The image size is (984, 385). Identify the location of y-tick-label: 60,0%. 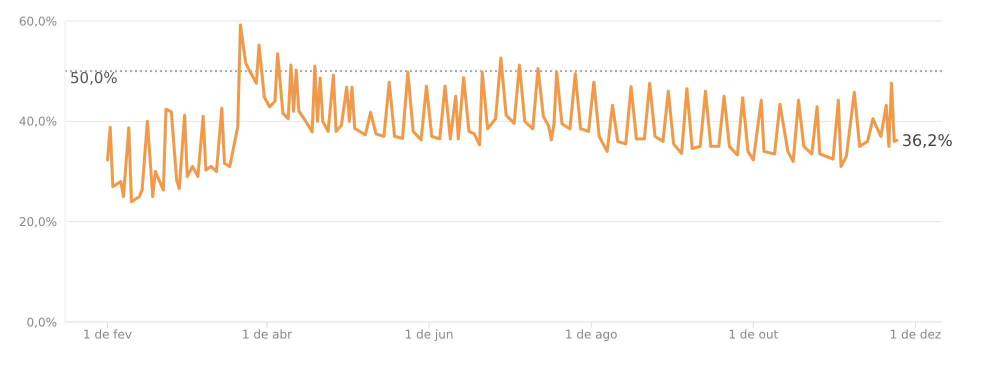
(37, 21).